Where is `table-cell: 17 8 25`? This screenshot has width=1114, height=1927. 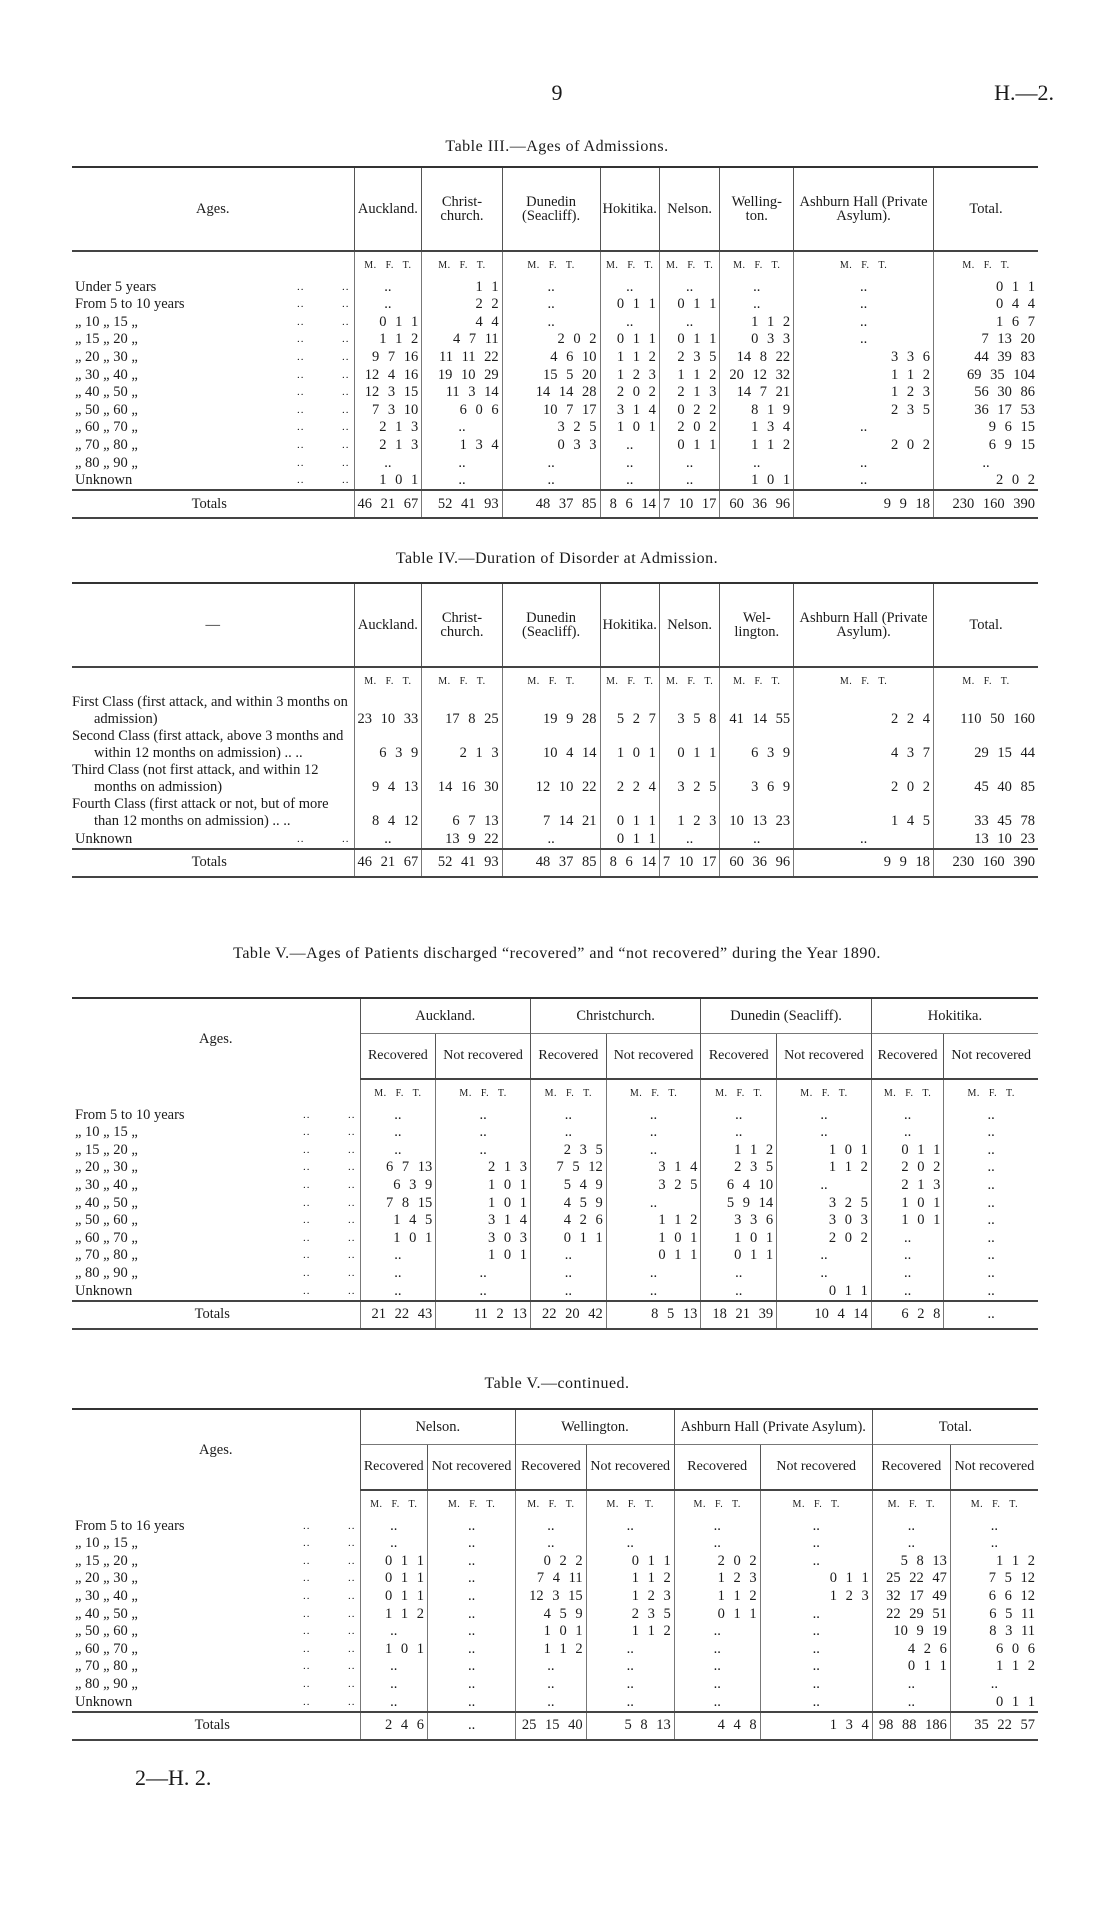
table-cell: 17 8 25 is located at coordinates (462, 711).